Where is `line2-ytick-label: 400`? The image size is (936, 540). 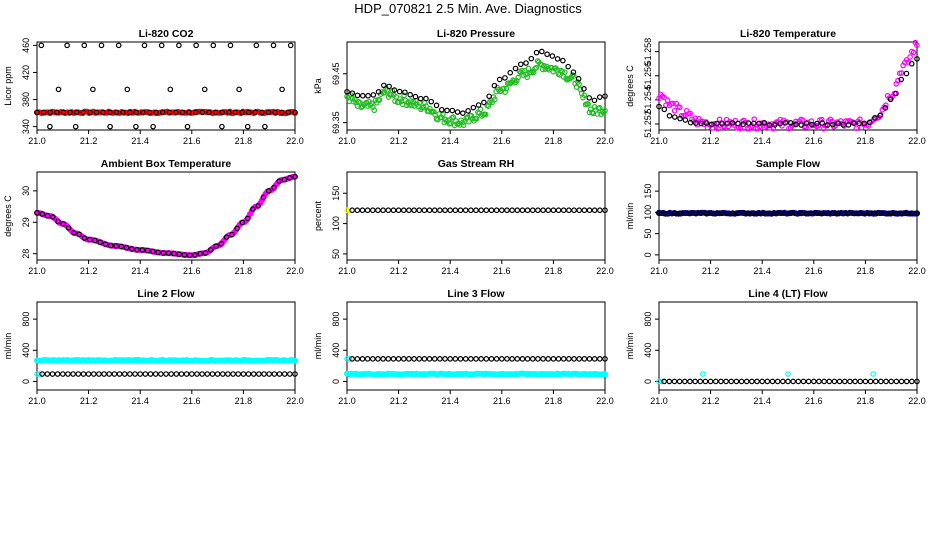
line2-ytick-label: 400 is located at coordinates (26, 350).